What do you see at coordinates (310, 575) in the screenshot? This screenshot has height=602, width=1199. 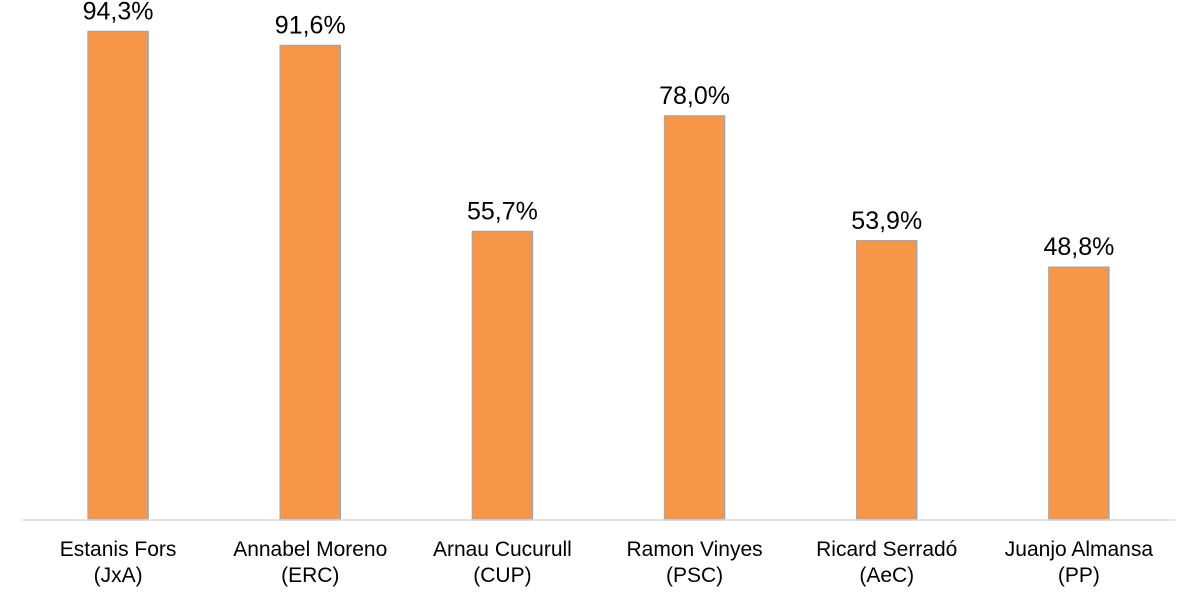 I see `category-label-1-line-1: (ERC)` at bounding box center [310, 575].